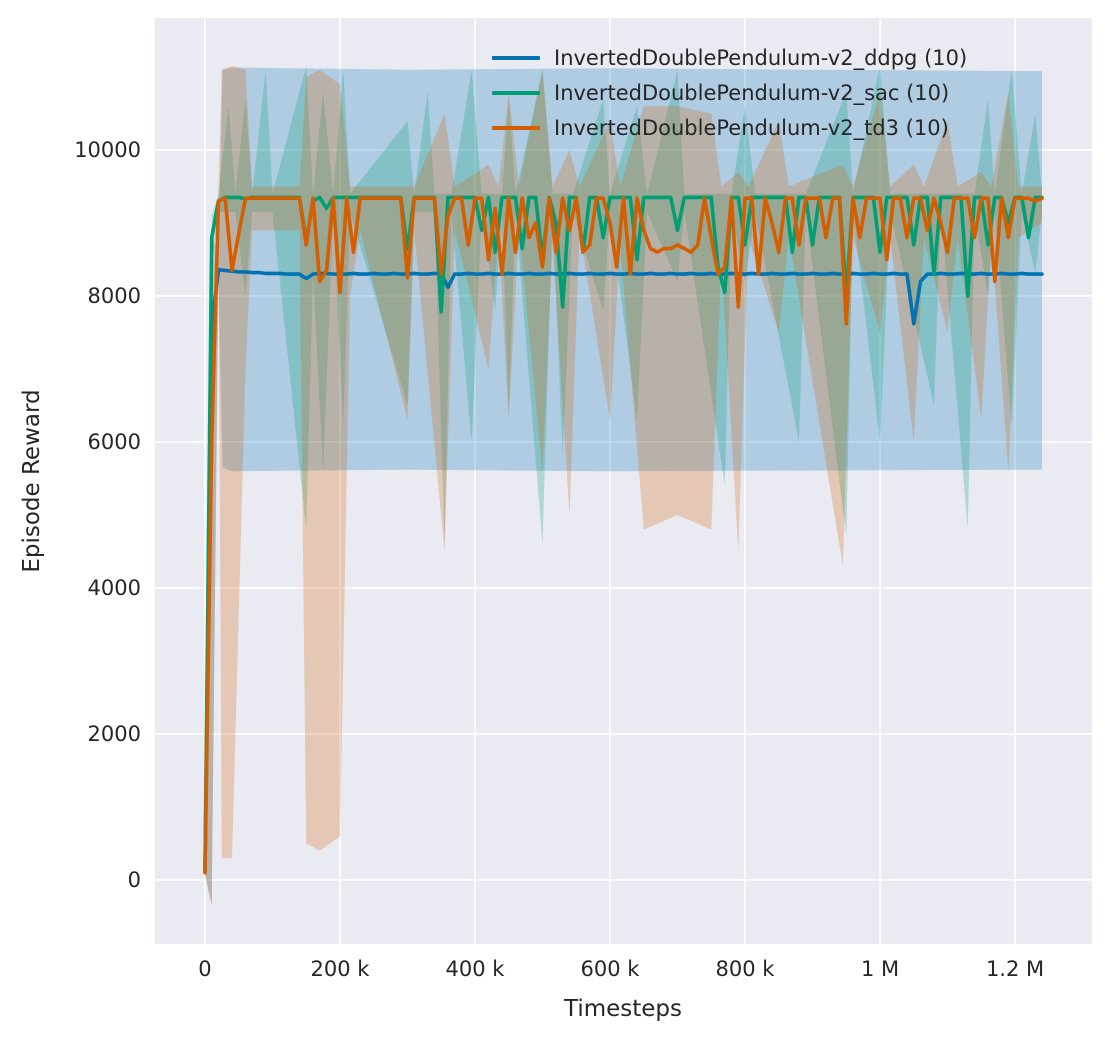 The width and height of the screenshot is (1107, 1049). I want to click on legend-entry-1: InvertedDoublePendulum-v2_sac (10), so click(729, 92).